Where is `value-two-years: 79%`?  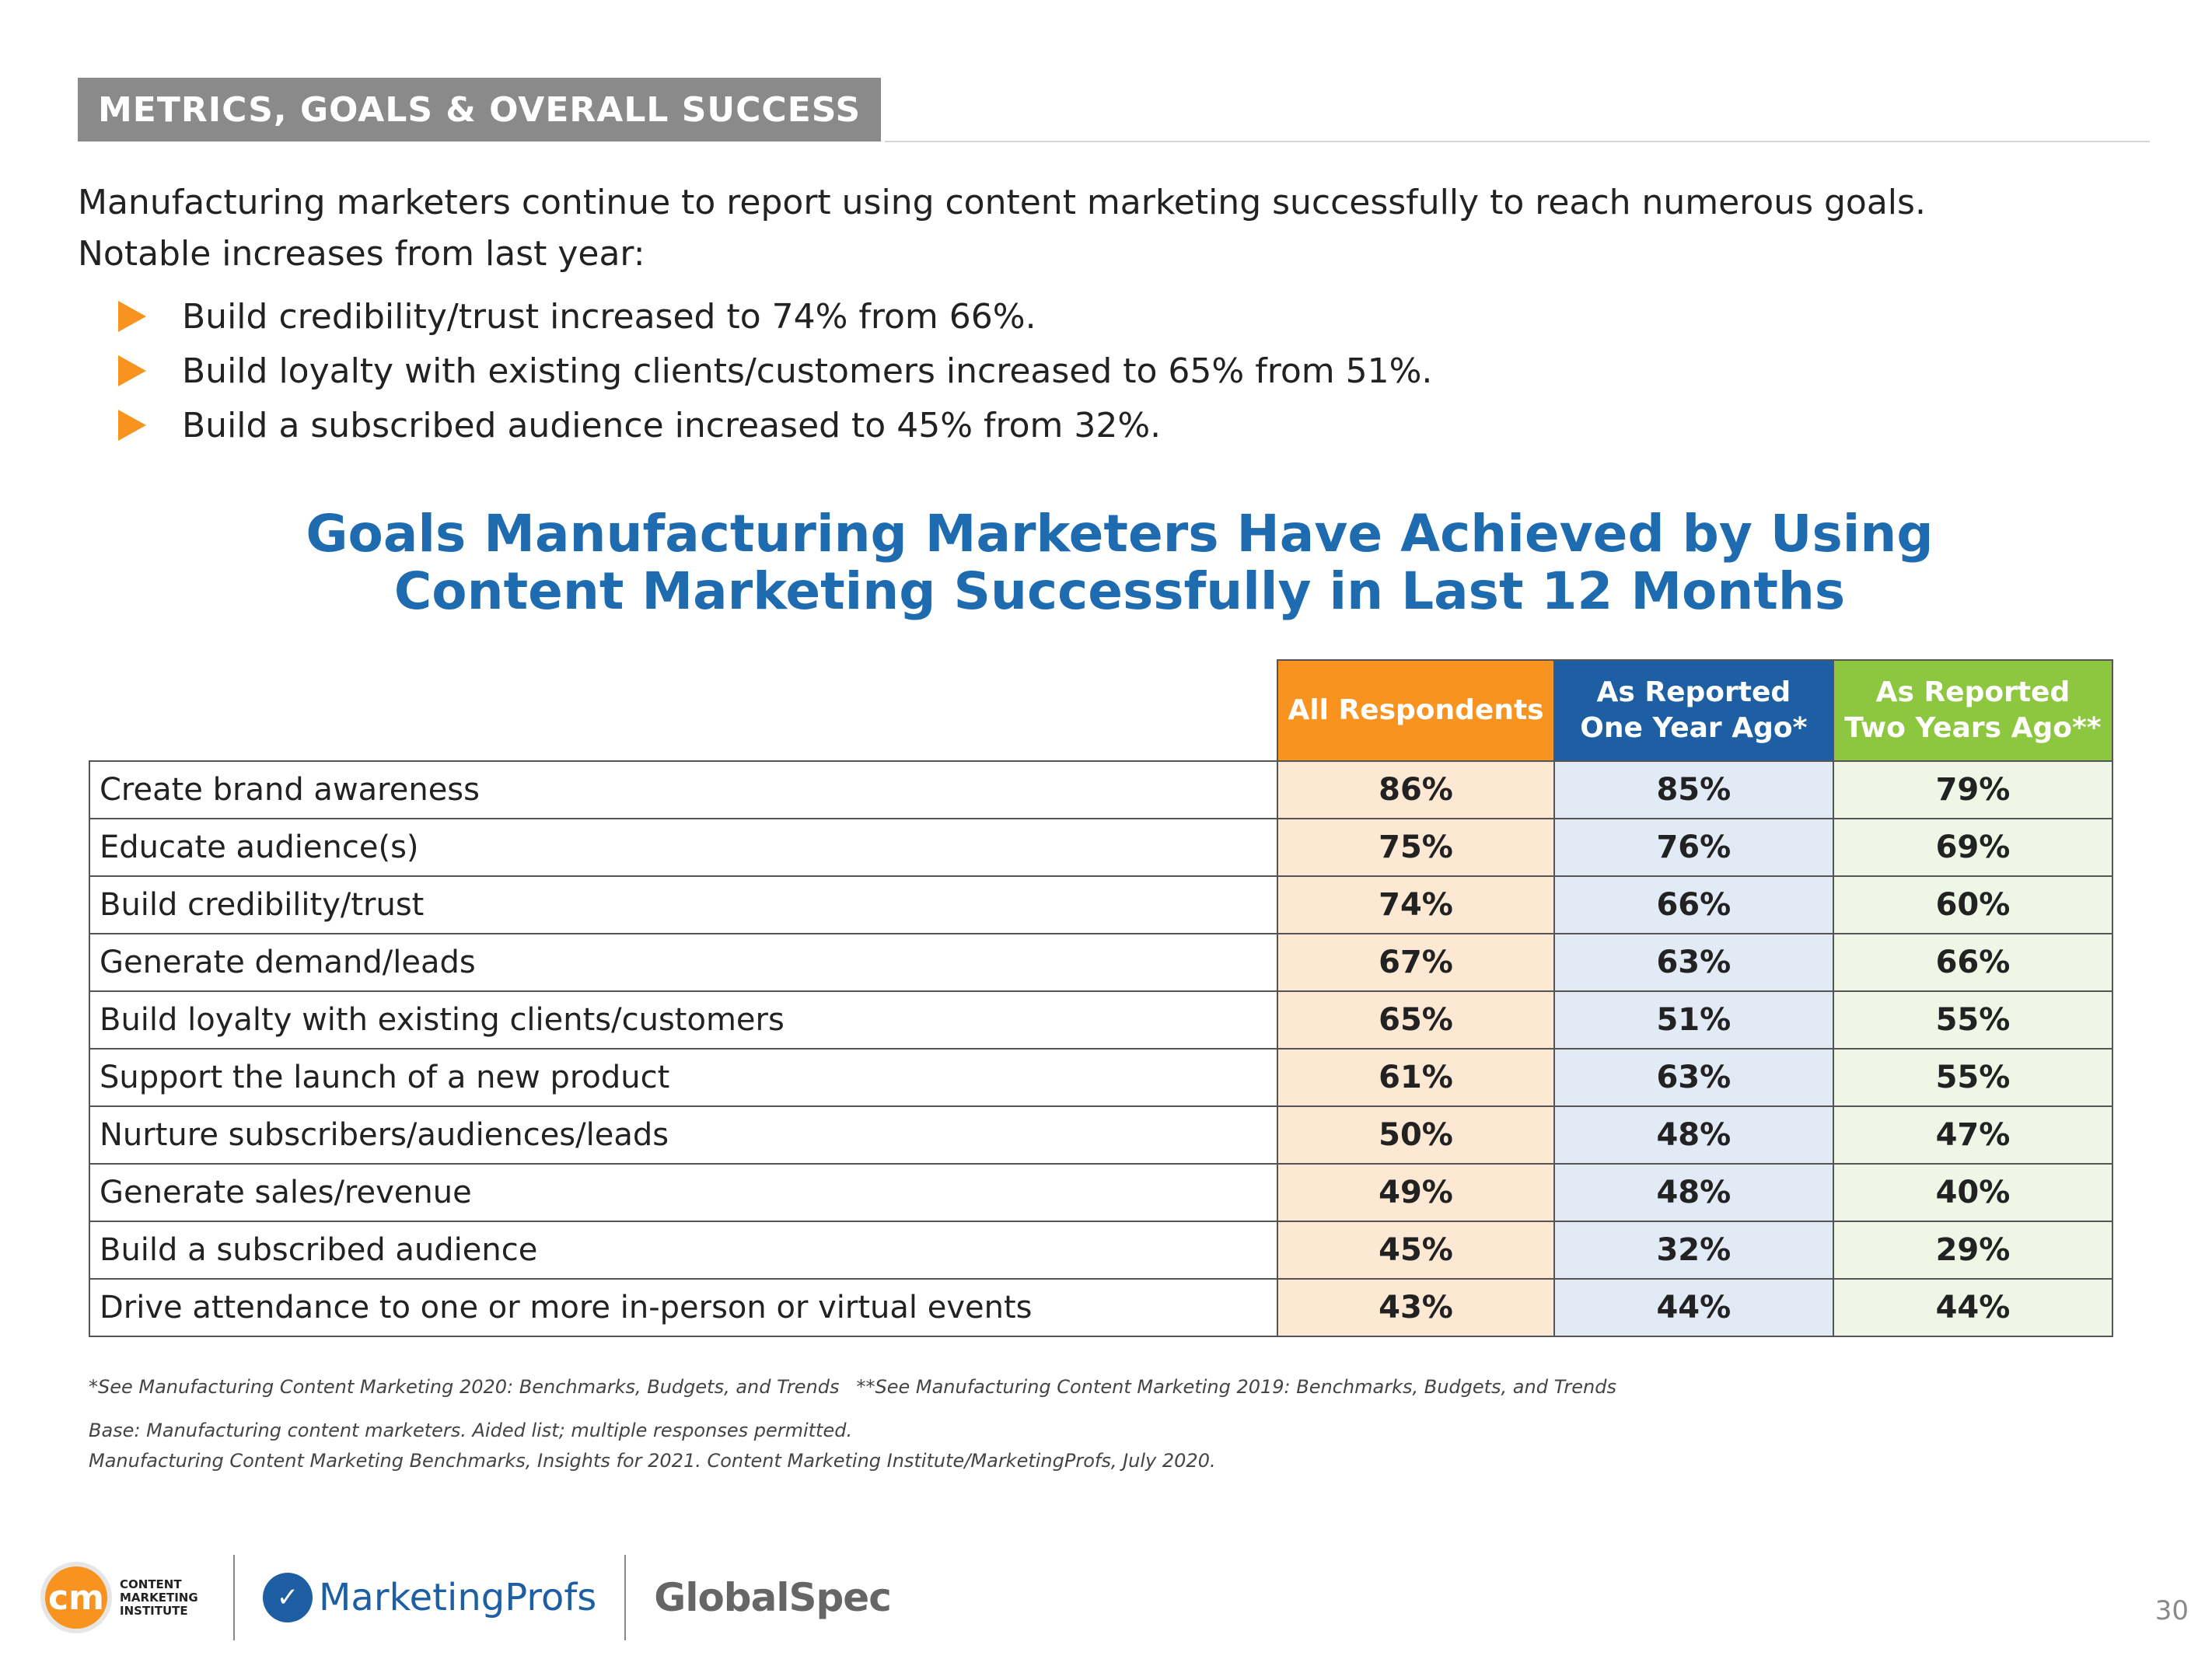 value-two-years: 79% is located at coordinates (1973, 789).